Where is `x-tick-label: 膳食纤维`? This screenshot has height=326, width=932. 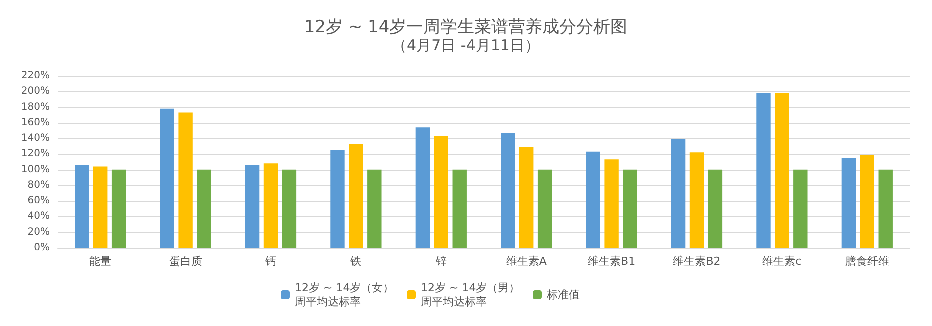
x-tick-label: 膳食纤维 is located at coordinates (867, 261).